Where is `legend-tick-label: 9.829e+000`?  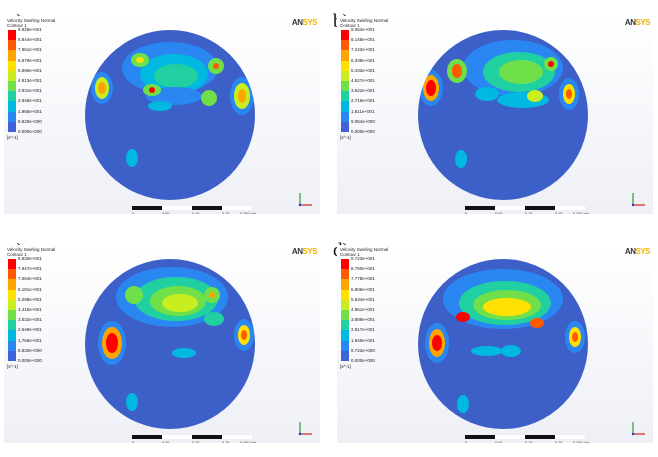 legend-tick-label: 9.829e+000 is located at coordinates (30, 121).